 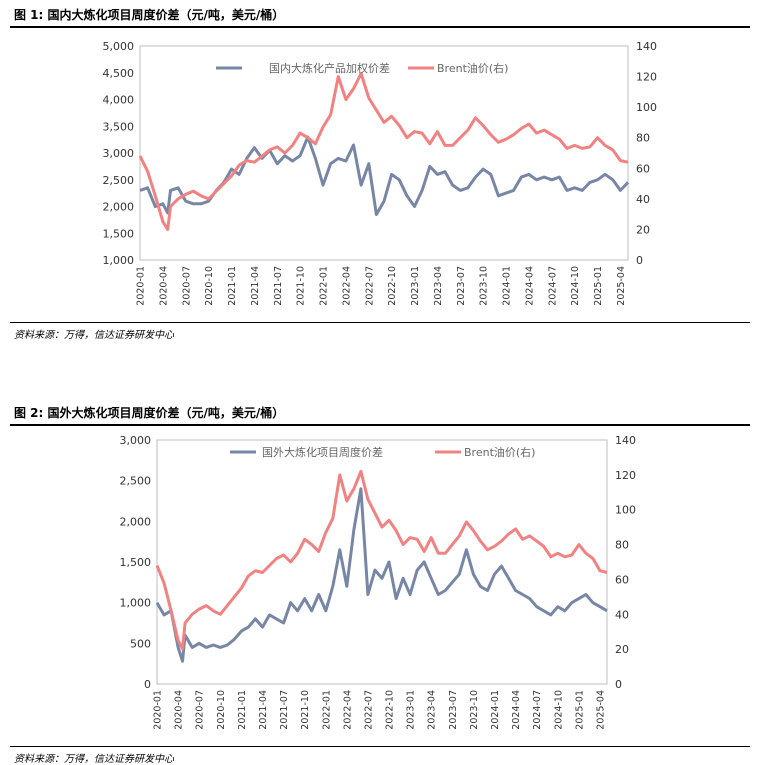 I want to click on legend-label: 国内大炼化产品加权价差, so click(x=329, y=68).